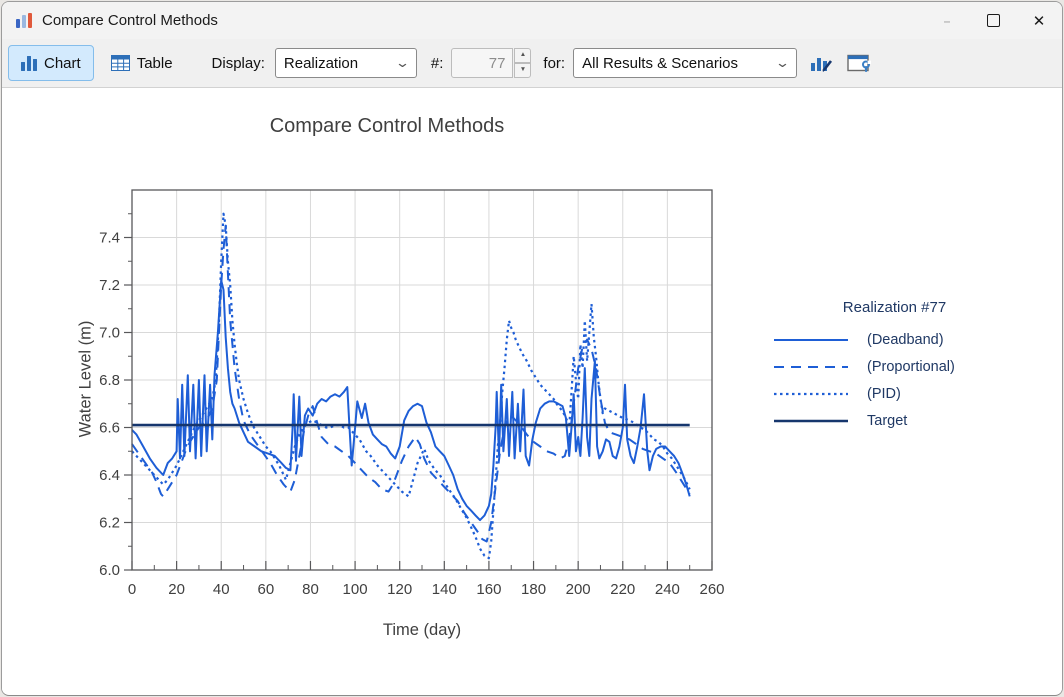 The height and width of the screenshot is (697, 1064). What do you see at coordinates (497, 63) in the screenshot?
I see `realization-number-value: 77` at bounding box center [497, 63].